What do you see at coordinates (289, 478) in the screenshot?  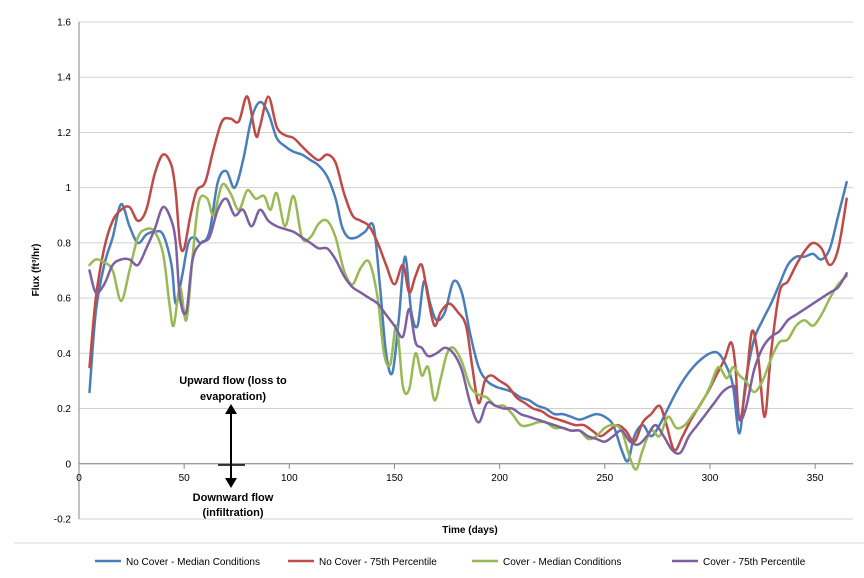 I see `x-tick-label: 100` at bounding box center [289, 478].